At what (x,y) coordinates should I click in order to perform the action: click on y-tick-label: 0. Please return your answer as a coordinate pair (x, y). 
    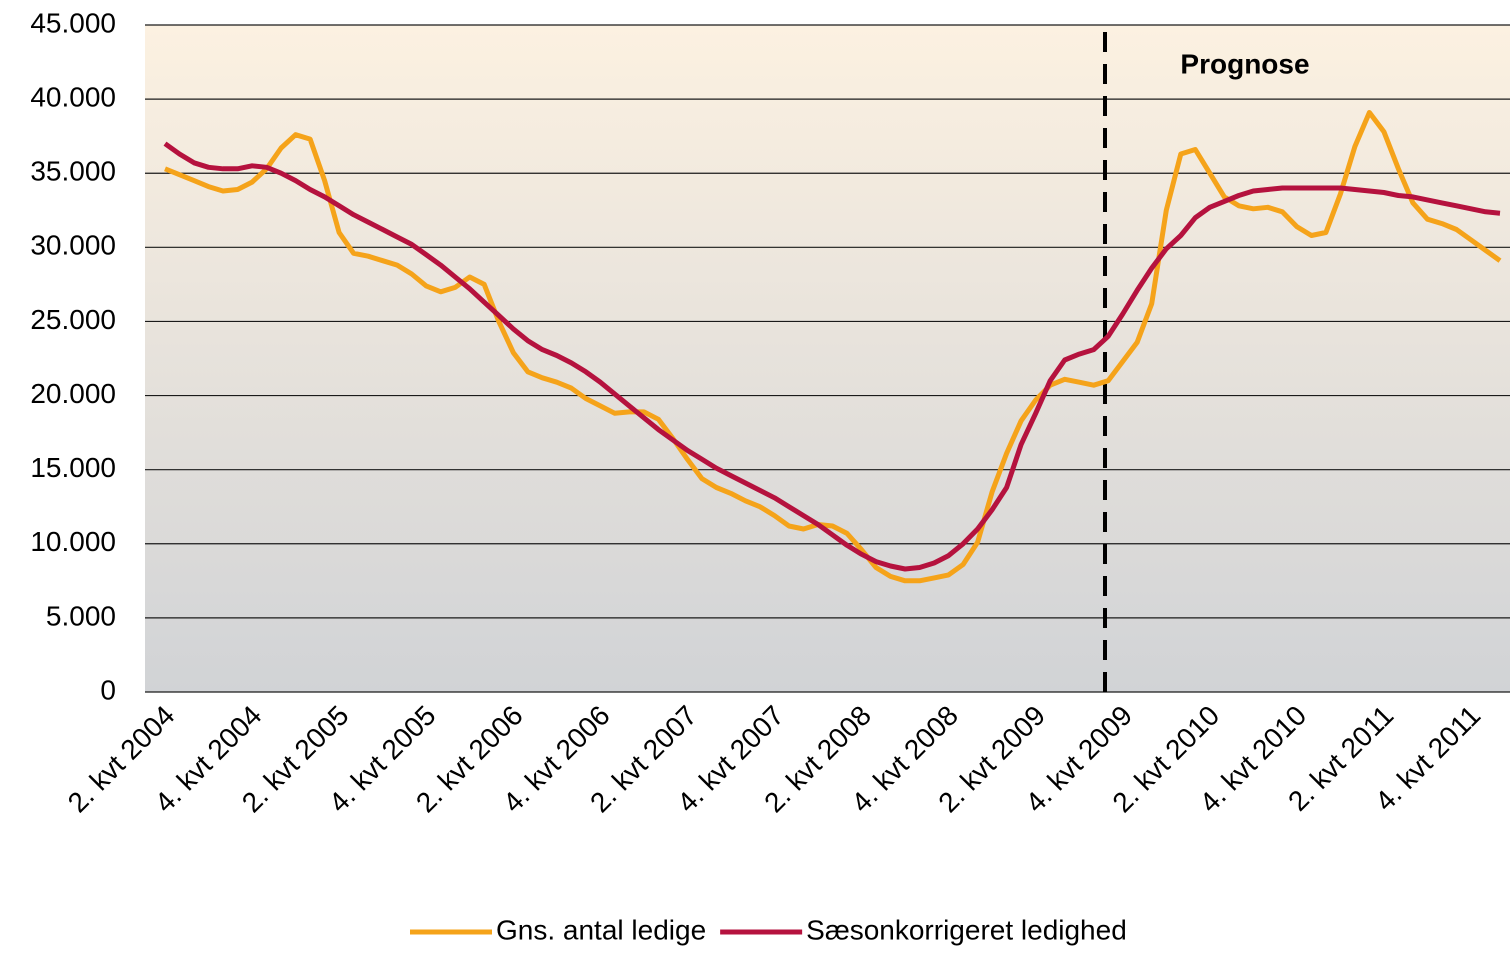
    Looking at the image, I should click on (108, 689).